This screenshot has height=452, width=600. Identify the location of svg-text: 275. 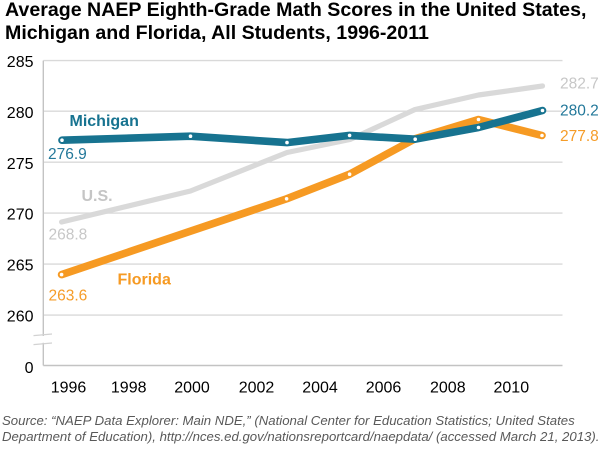
(20, 164).